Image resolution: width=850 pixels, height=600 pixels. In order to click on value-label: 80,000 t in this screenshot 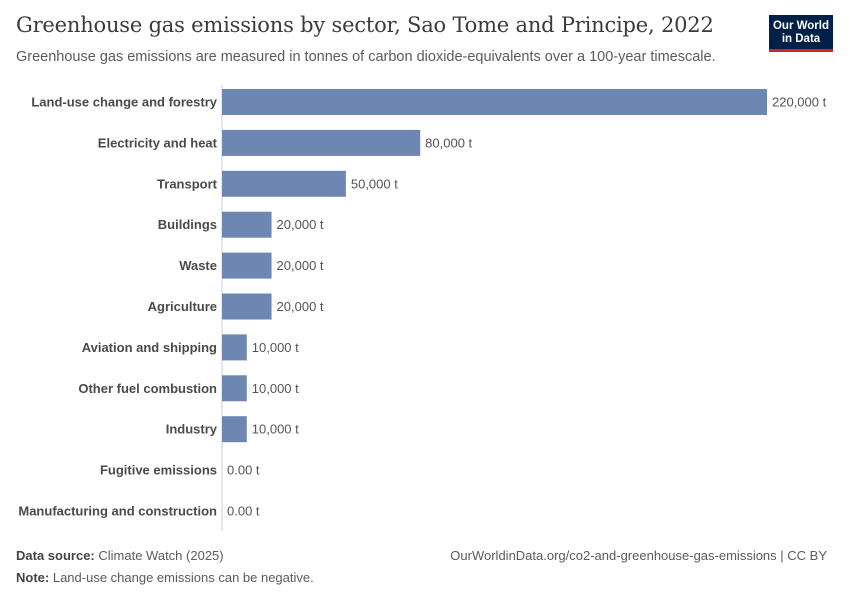, I will do `click(448, 142)`.